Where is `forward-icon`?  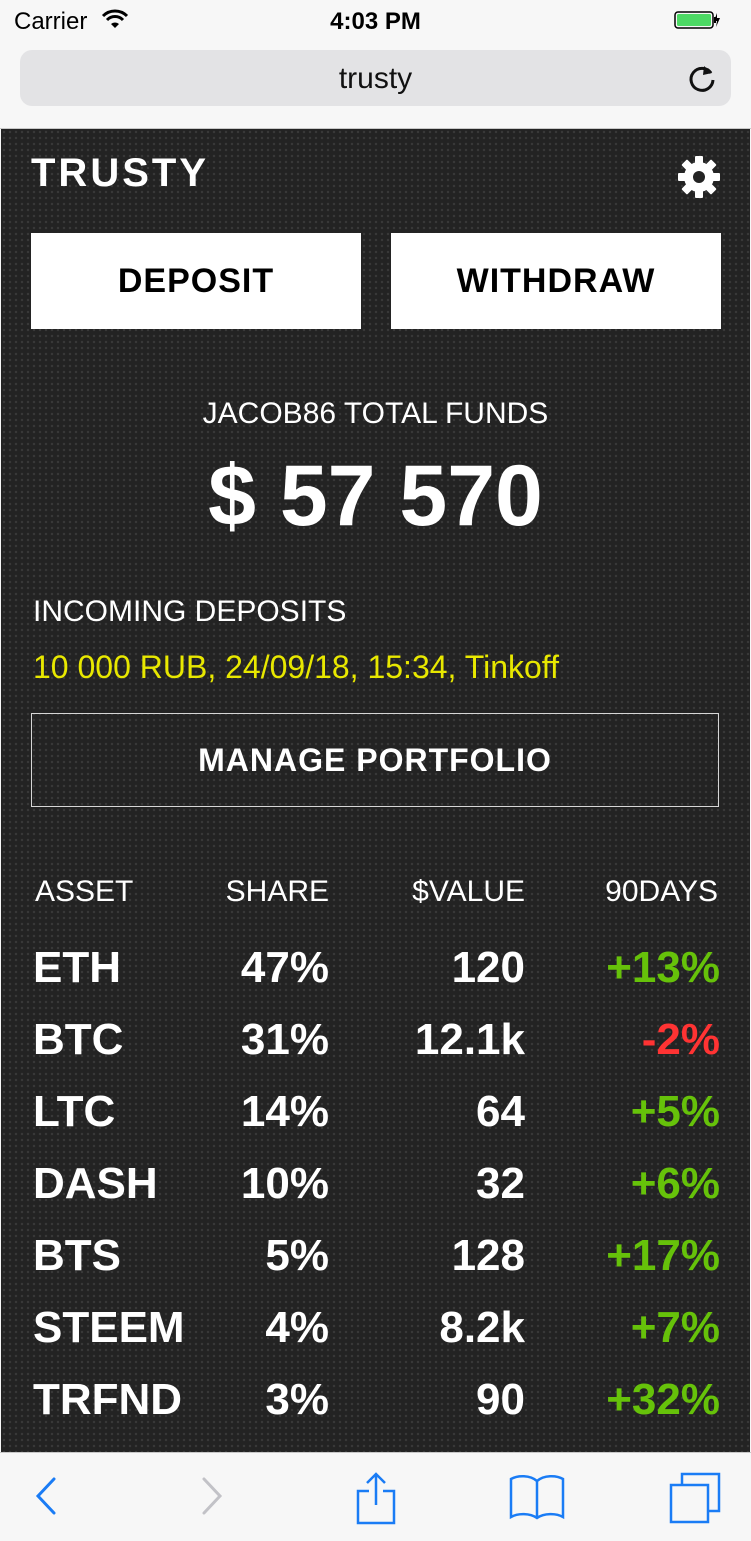 forward-icon is located at coordinates (212, 1496).